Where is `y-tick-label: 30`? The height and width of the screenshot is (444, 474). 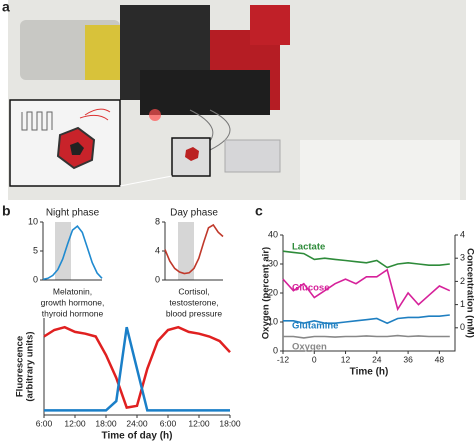 y-tick-label: 30 is located at coordinates (273, 263).